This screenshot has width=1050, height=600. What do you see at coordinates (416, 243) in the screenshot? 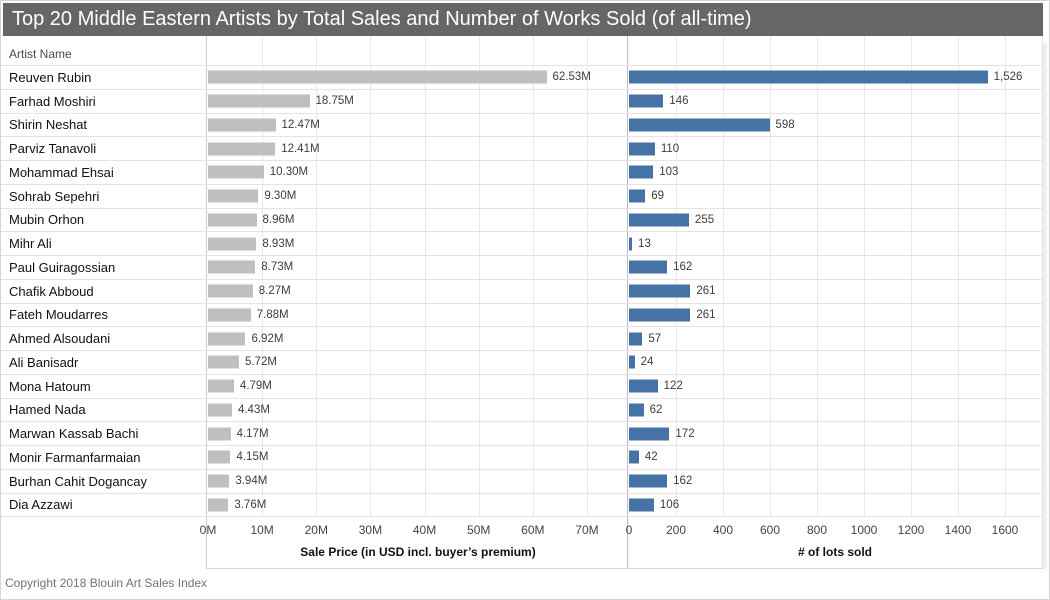
I see `sales-bar-pane: 8.93M` at bounding box center [416, 243].